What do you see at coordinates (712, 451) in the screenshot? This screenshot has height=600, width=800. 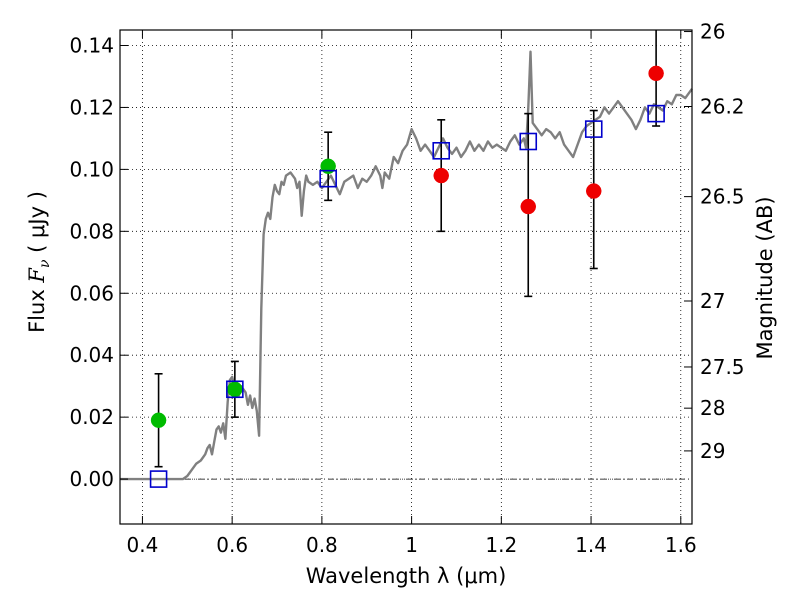 I see `right-tick-label: 29` at bounding box center [712, 451].